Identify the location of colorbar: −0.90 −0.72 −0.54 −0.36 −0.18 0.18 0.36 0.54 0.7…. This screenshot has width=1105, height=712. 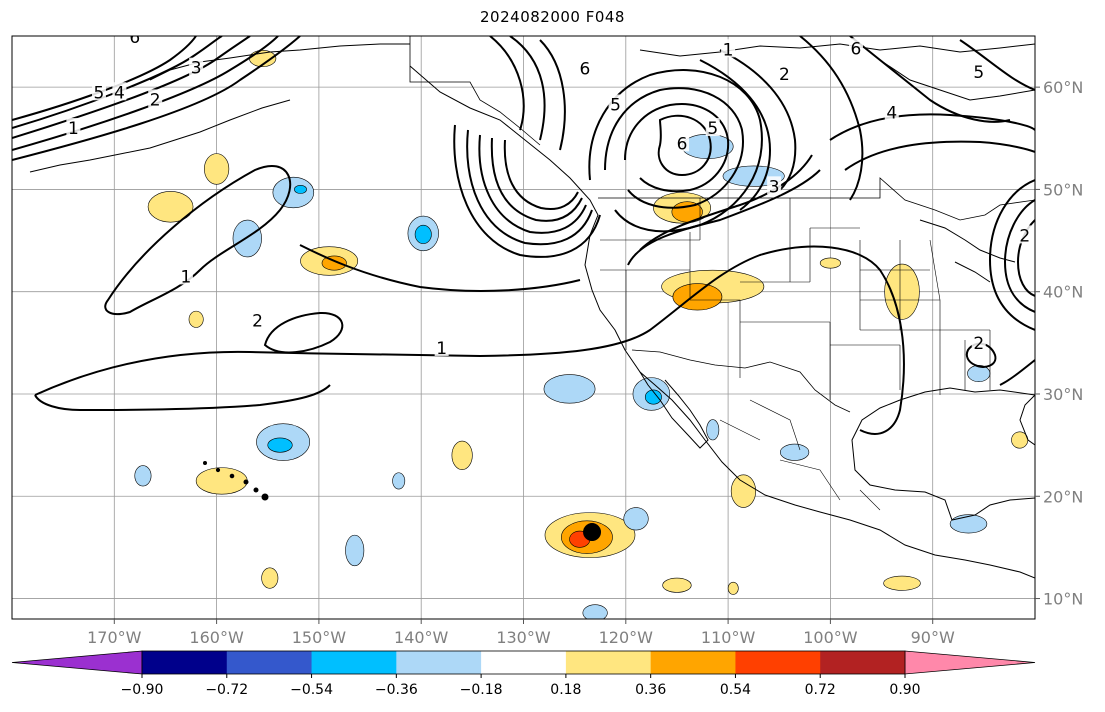
(523, 674).